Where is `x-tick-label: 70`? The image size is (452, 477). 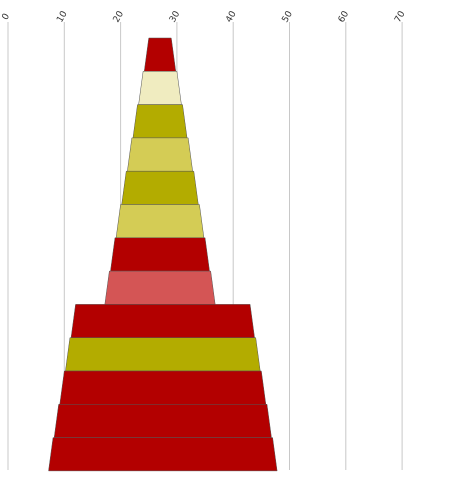
x-tick-label: 70 is located at coordinates (400, 16).